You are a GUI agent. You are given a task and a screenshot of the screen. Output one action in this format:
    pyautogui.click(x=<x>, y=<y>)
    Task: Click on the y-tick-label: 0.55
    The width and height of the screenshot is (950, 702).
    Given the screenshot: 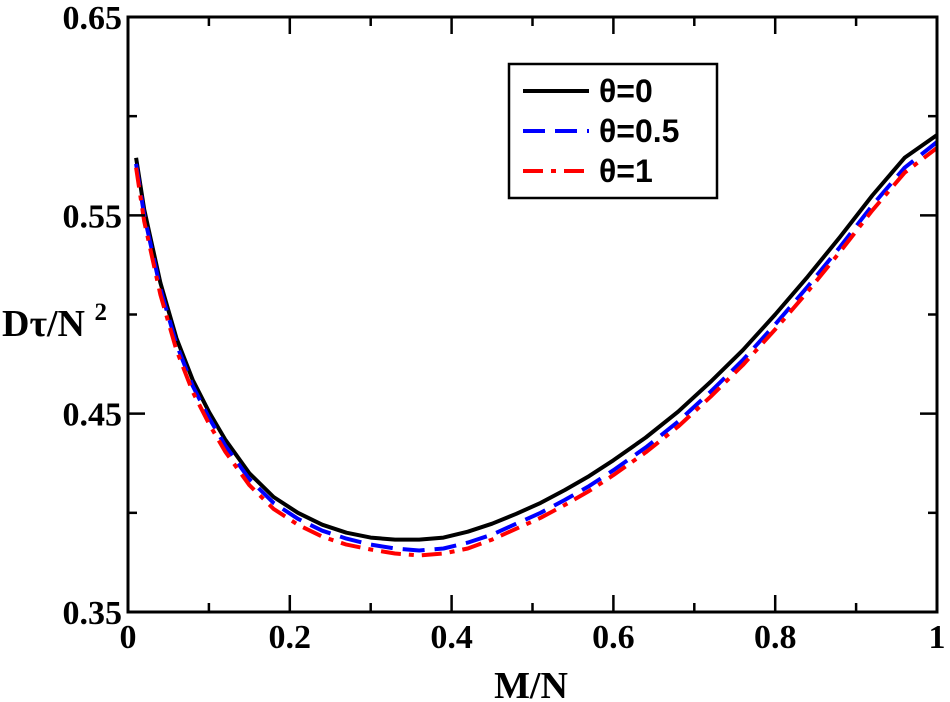 What is the action you would take?
    pyautogui.click(x=93, y=216)
    